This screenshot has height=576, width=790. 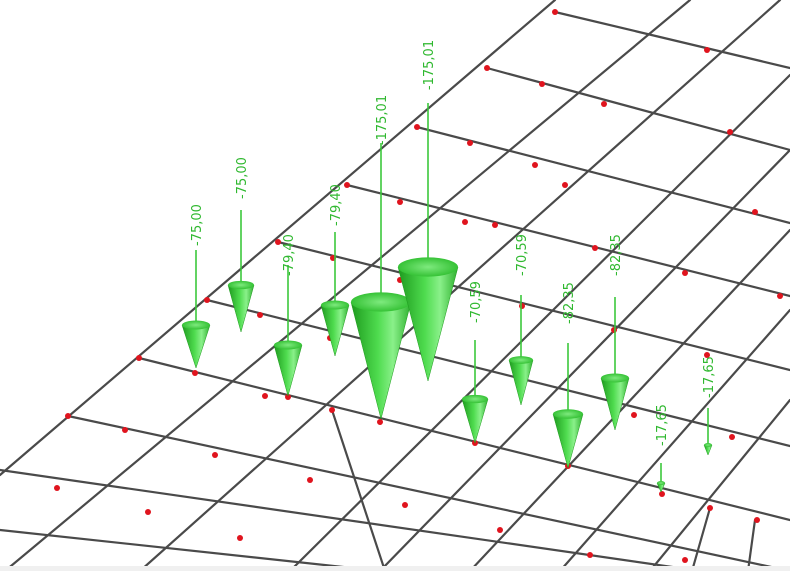 What do you see at coordinates (522, 255) in the screenshot?
I see `load-value-label: -70,59` at bounding box center [522, 255].